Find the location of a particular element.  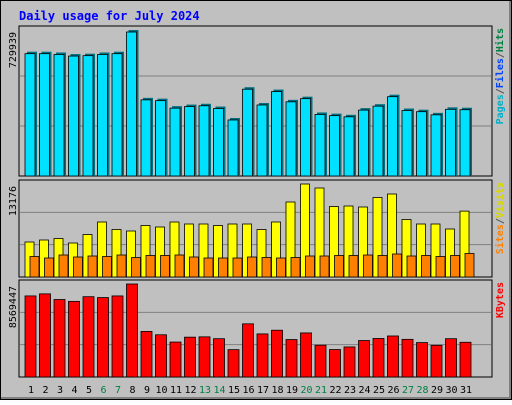

y-max-label: 8569447 is located at coordinates (13, 307).